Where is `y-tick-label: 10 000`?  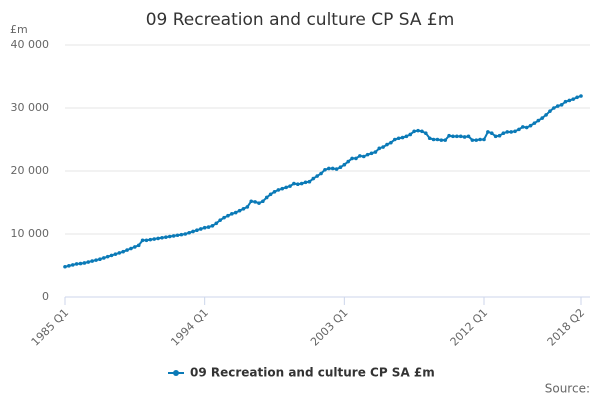
y-tick-label: 10 000 is located at coordinates (30, 233).